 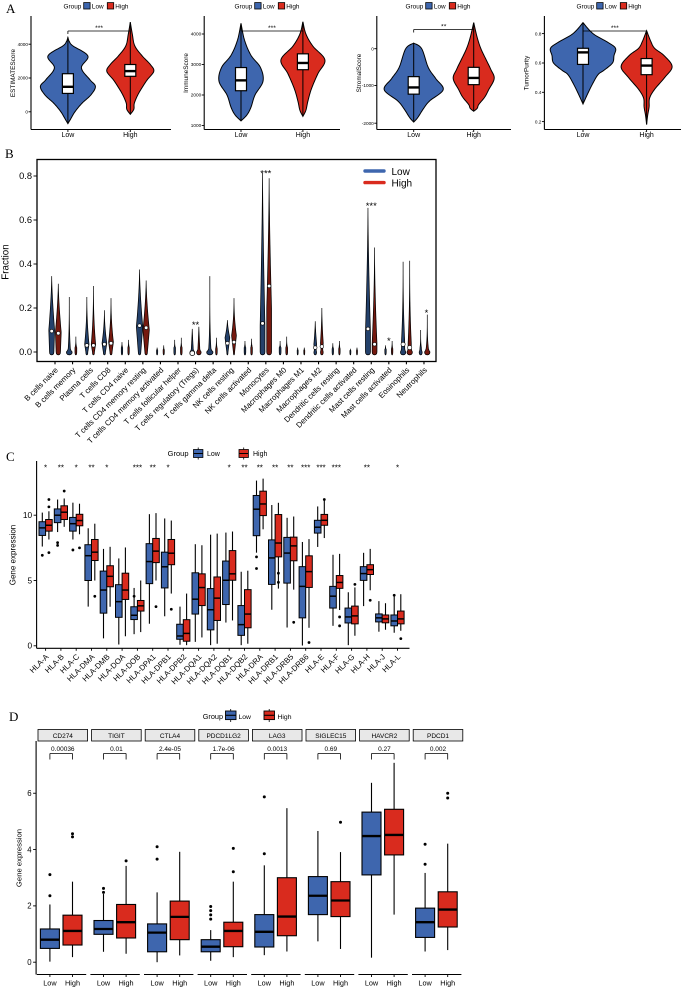 I want to click on svg-text: 0.002, so click(x=438, y=749).